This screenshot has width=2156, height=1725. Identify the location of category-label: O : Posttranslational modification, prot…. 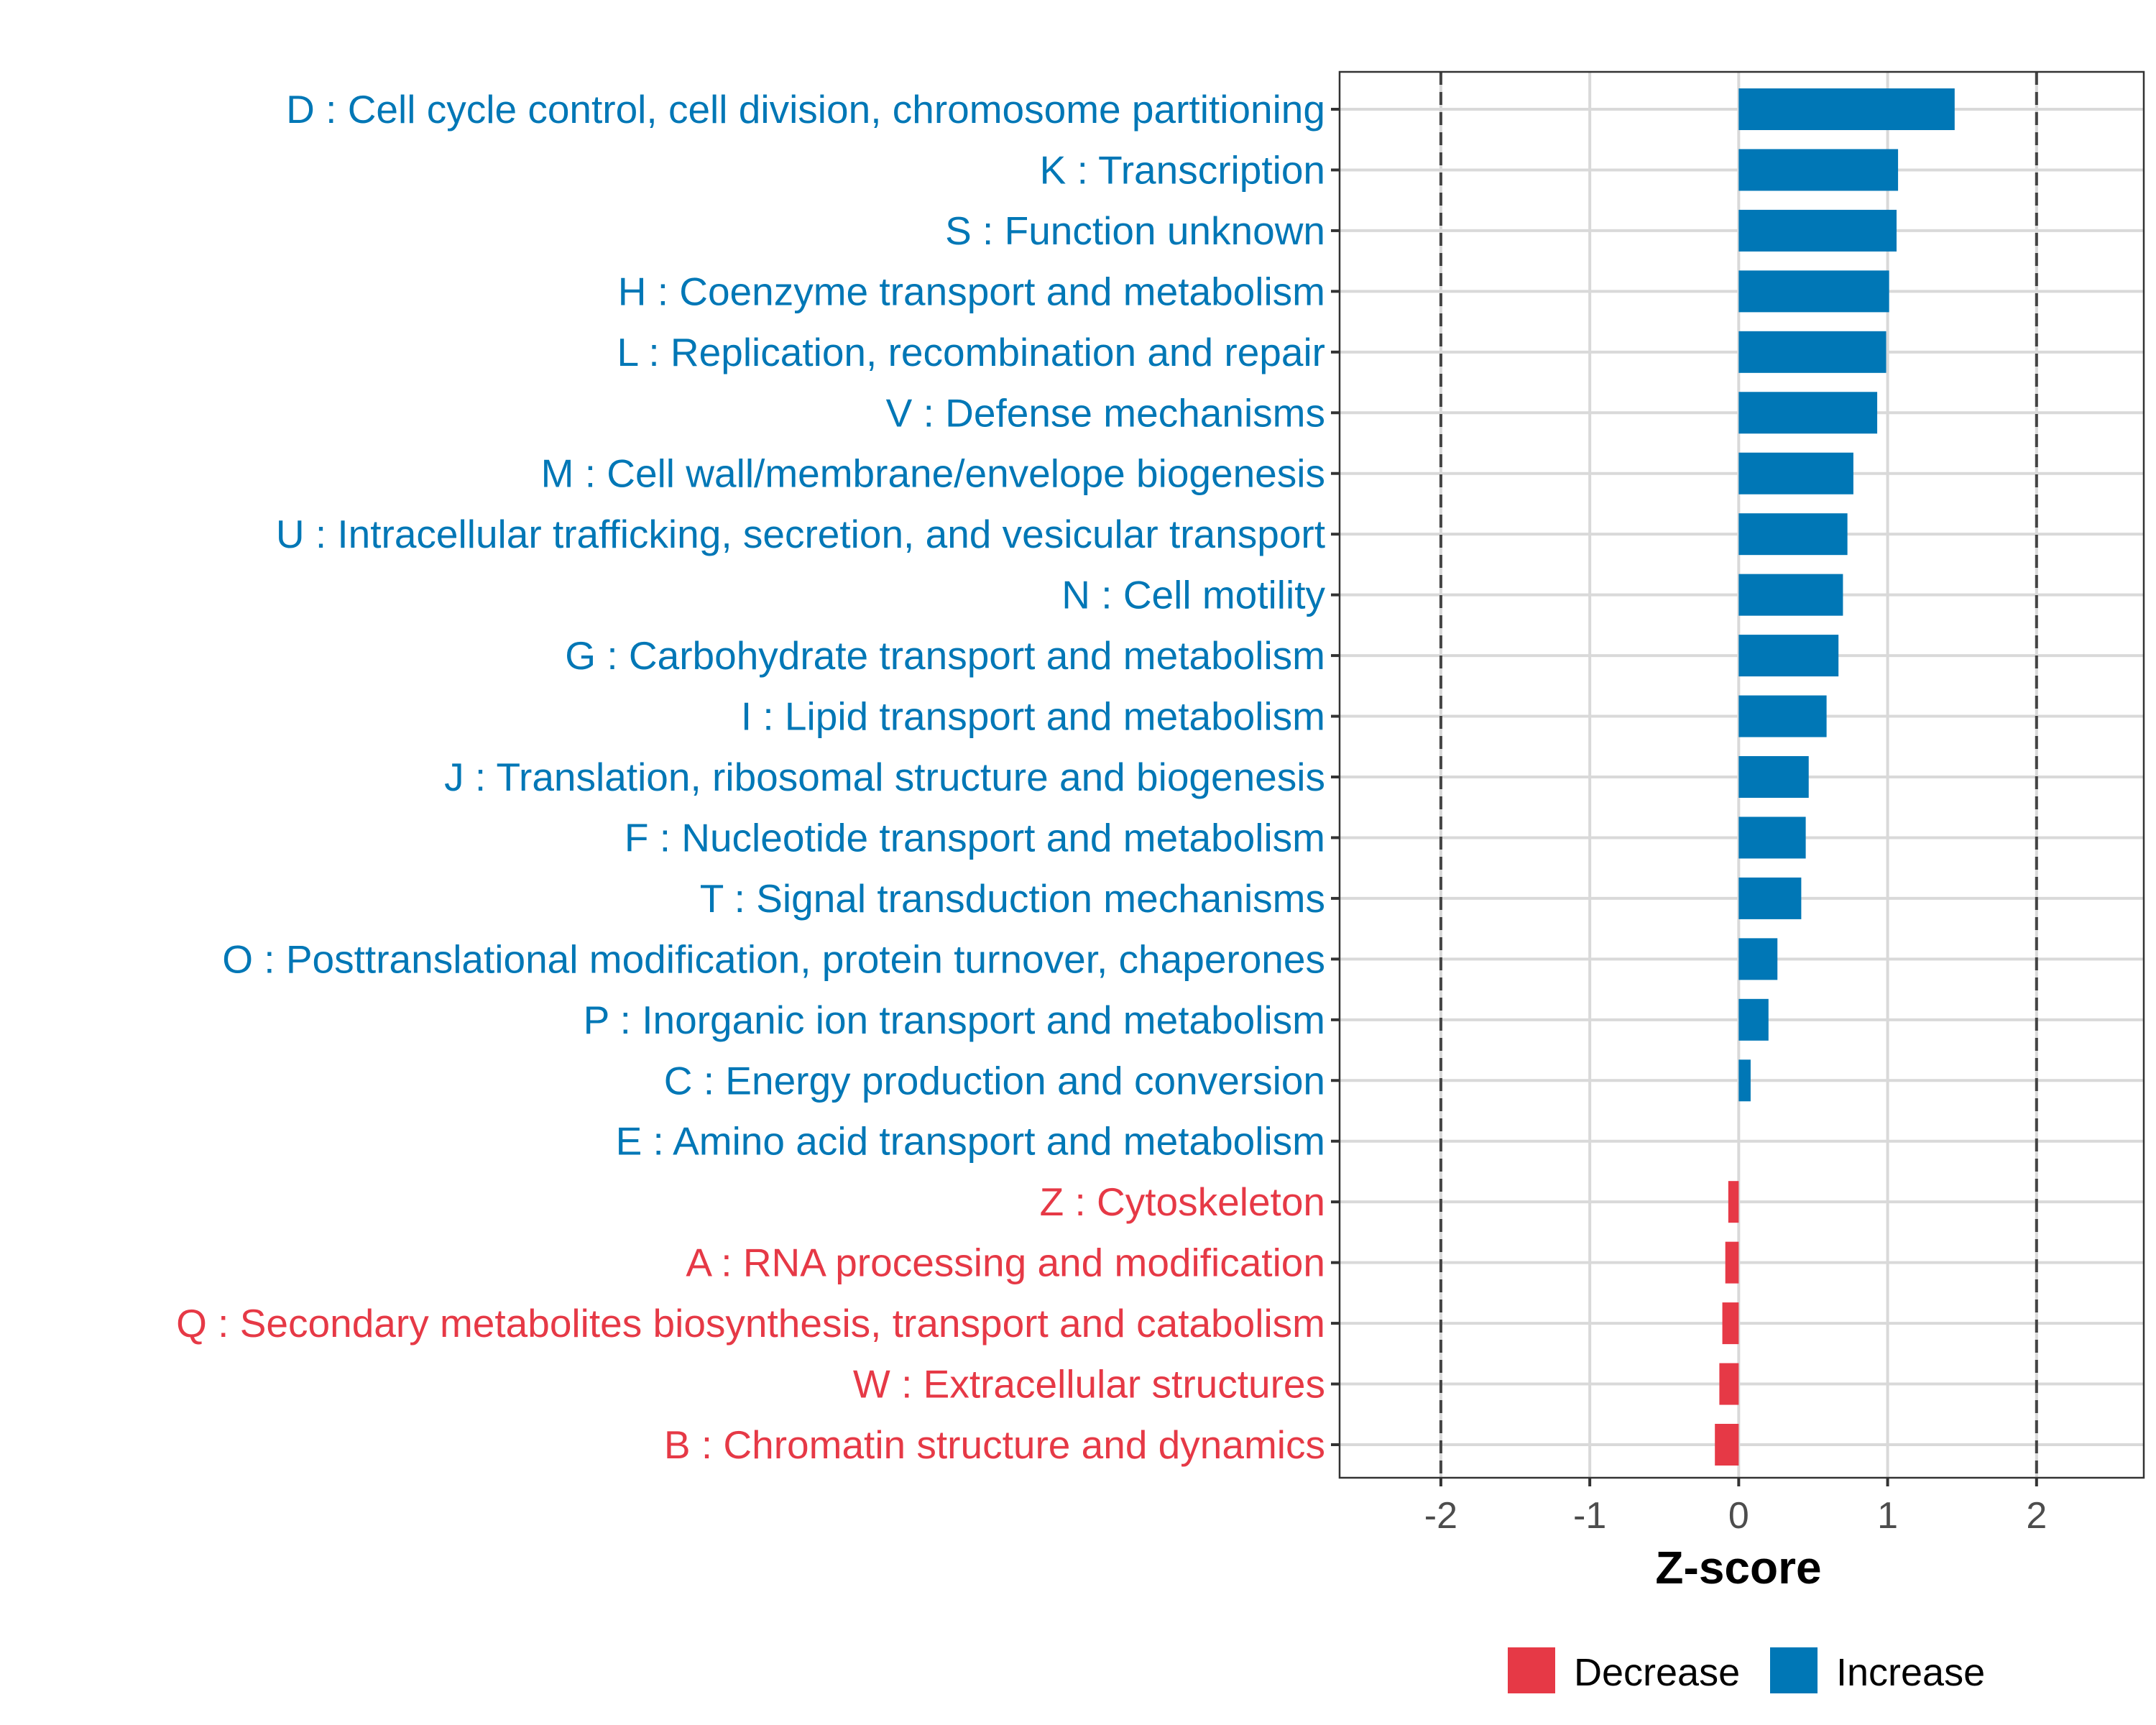
(774, 959).